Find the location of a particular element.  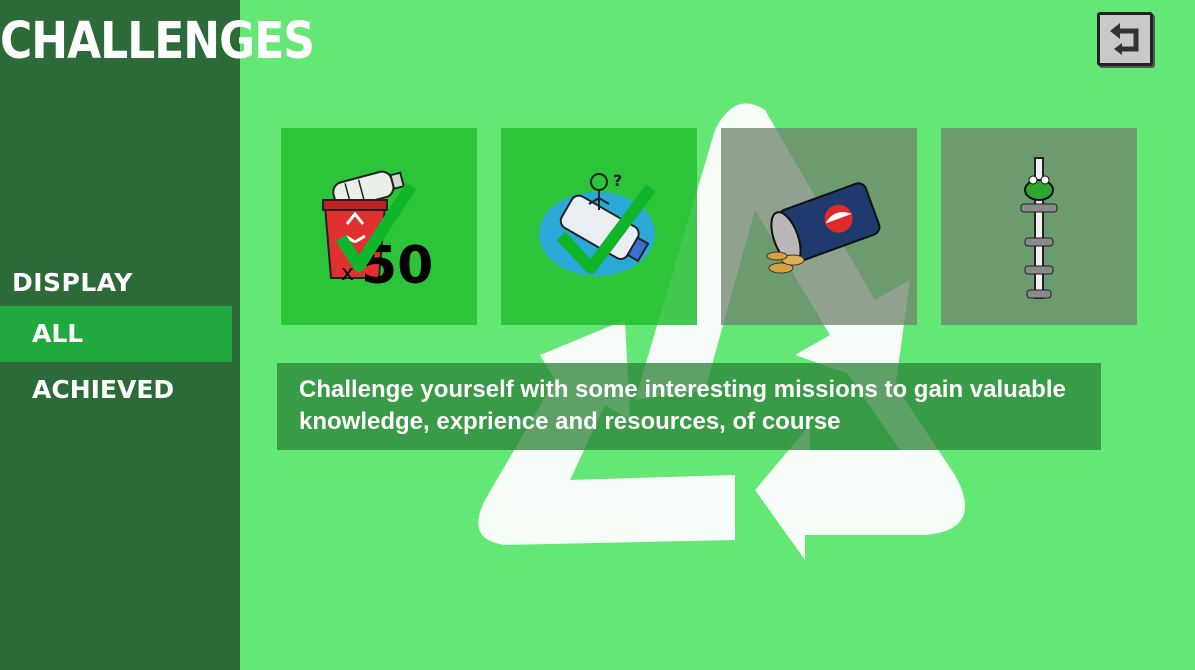

challenge-card-bottle-water: ? is located at coordinates (599, 226).